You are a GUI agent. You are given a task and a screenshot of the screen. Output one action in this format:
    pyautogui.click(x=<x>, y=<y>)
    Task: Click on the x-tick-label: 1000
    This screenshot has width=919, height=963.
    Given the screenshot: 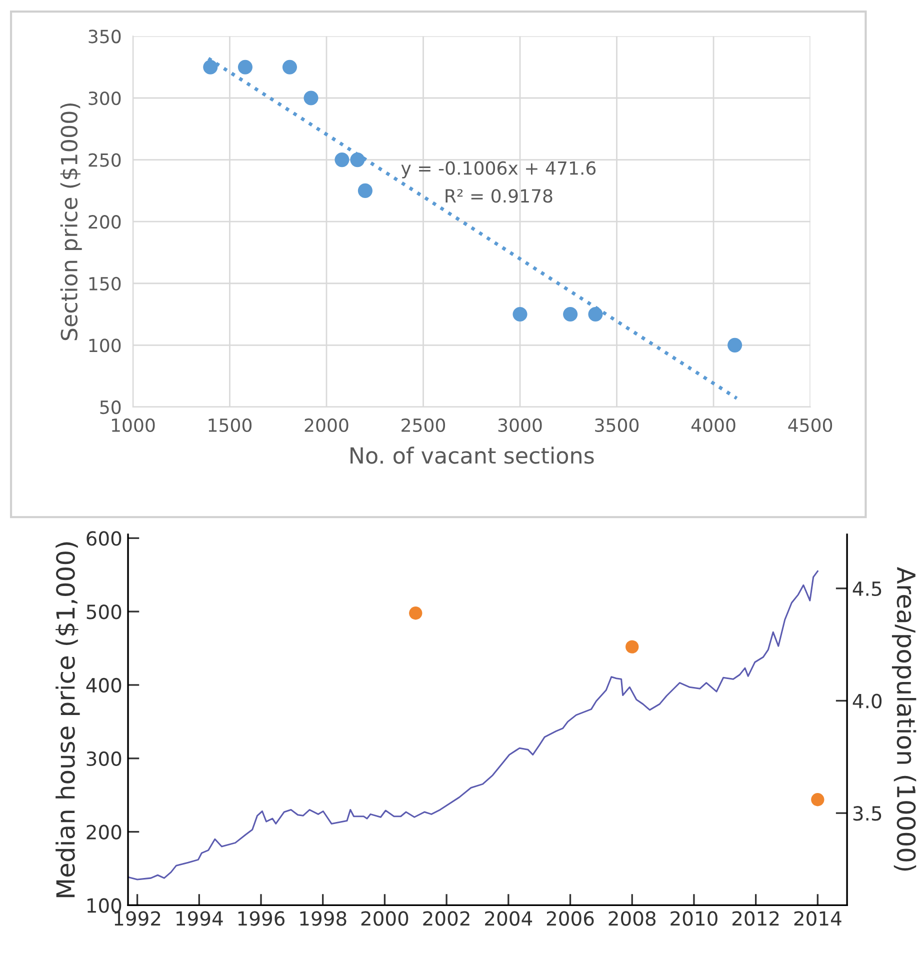 What is the action you would take?
    pyautogui.click(x=133, y=425)
    